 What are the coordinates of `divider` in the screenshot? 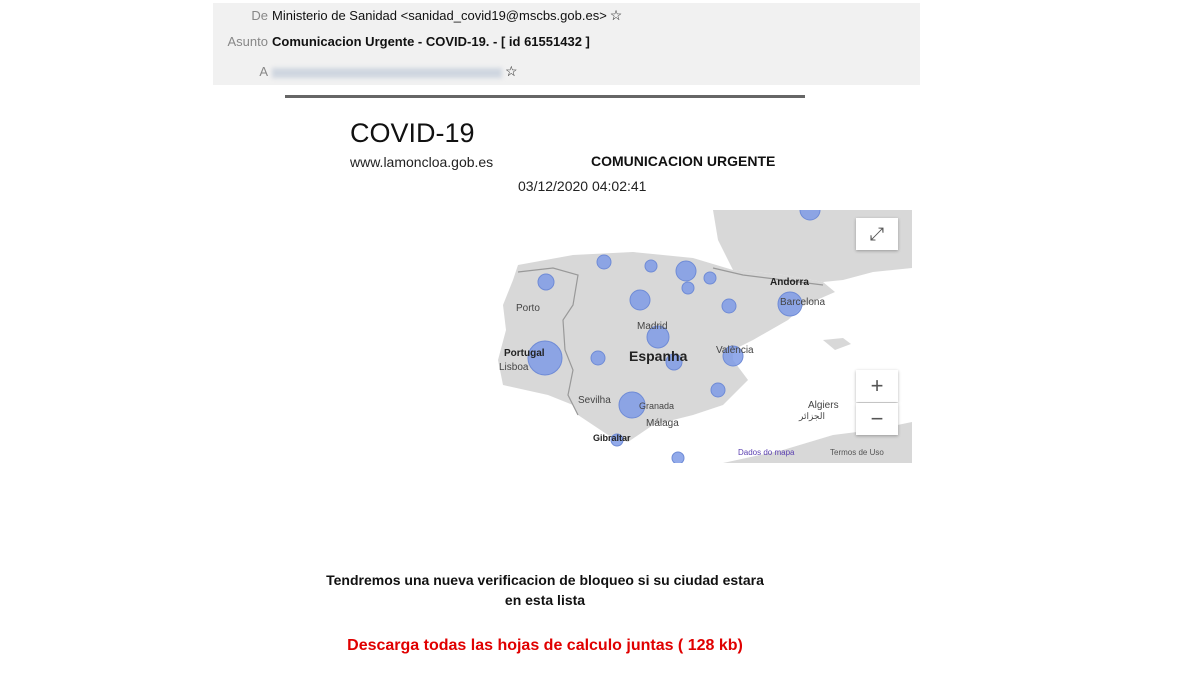 It's located at (545, 96).